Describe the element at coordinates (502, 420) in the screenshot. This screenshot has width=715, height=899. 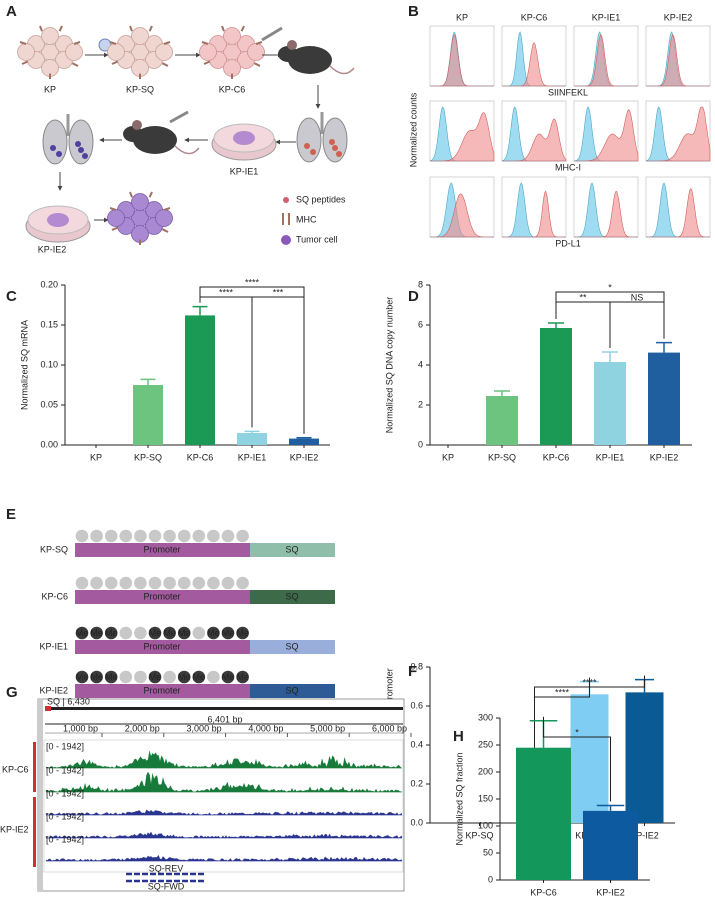
I see `bar` at that location.